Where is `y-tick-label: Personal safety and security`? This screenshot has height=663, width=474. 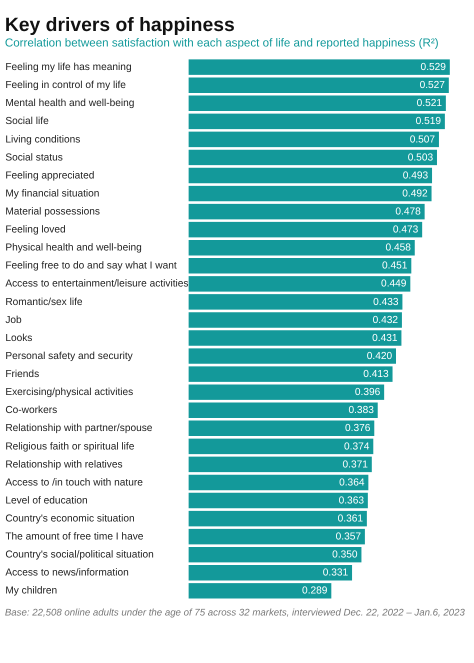 y-tick-label: Personal safety and security is located at coordinates (69, 356).